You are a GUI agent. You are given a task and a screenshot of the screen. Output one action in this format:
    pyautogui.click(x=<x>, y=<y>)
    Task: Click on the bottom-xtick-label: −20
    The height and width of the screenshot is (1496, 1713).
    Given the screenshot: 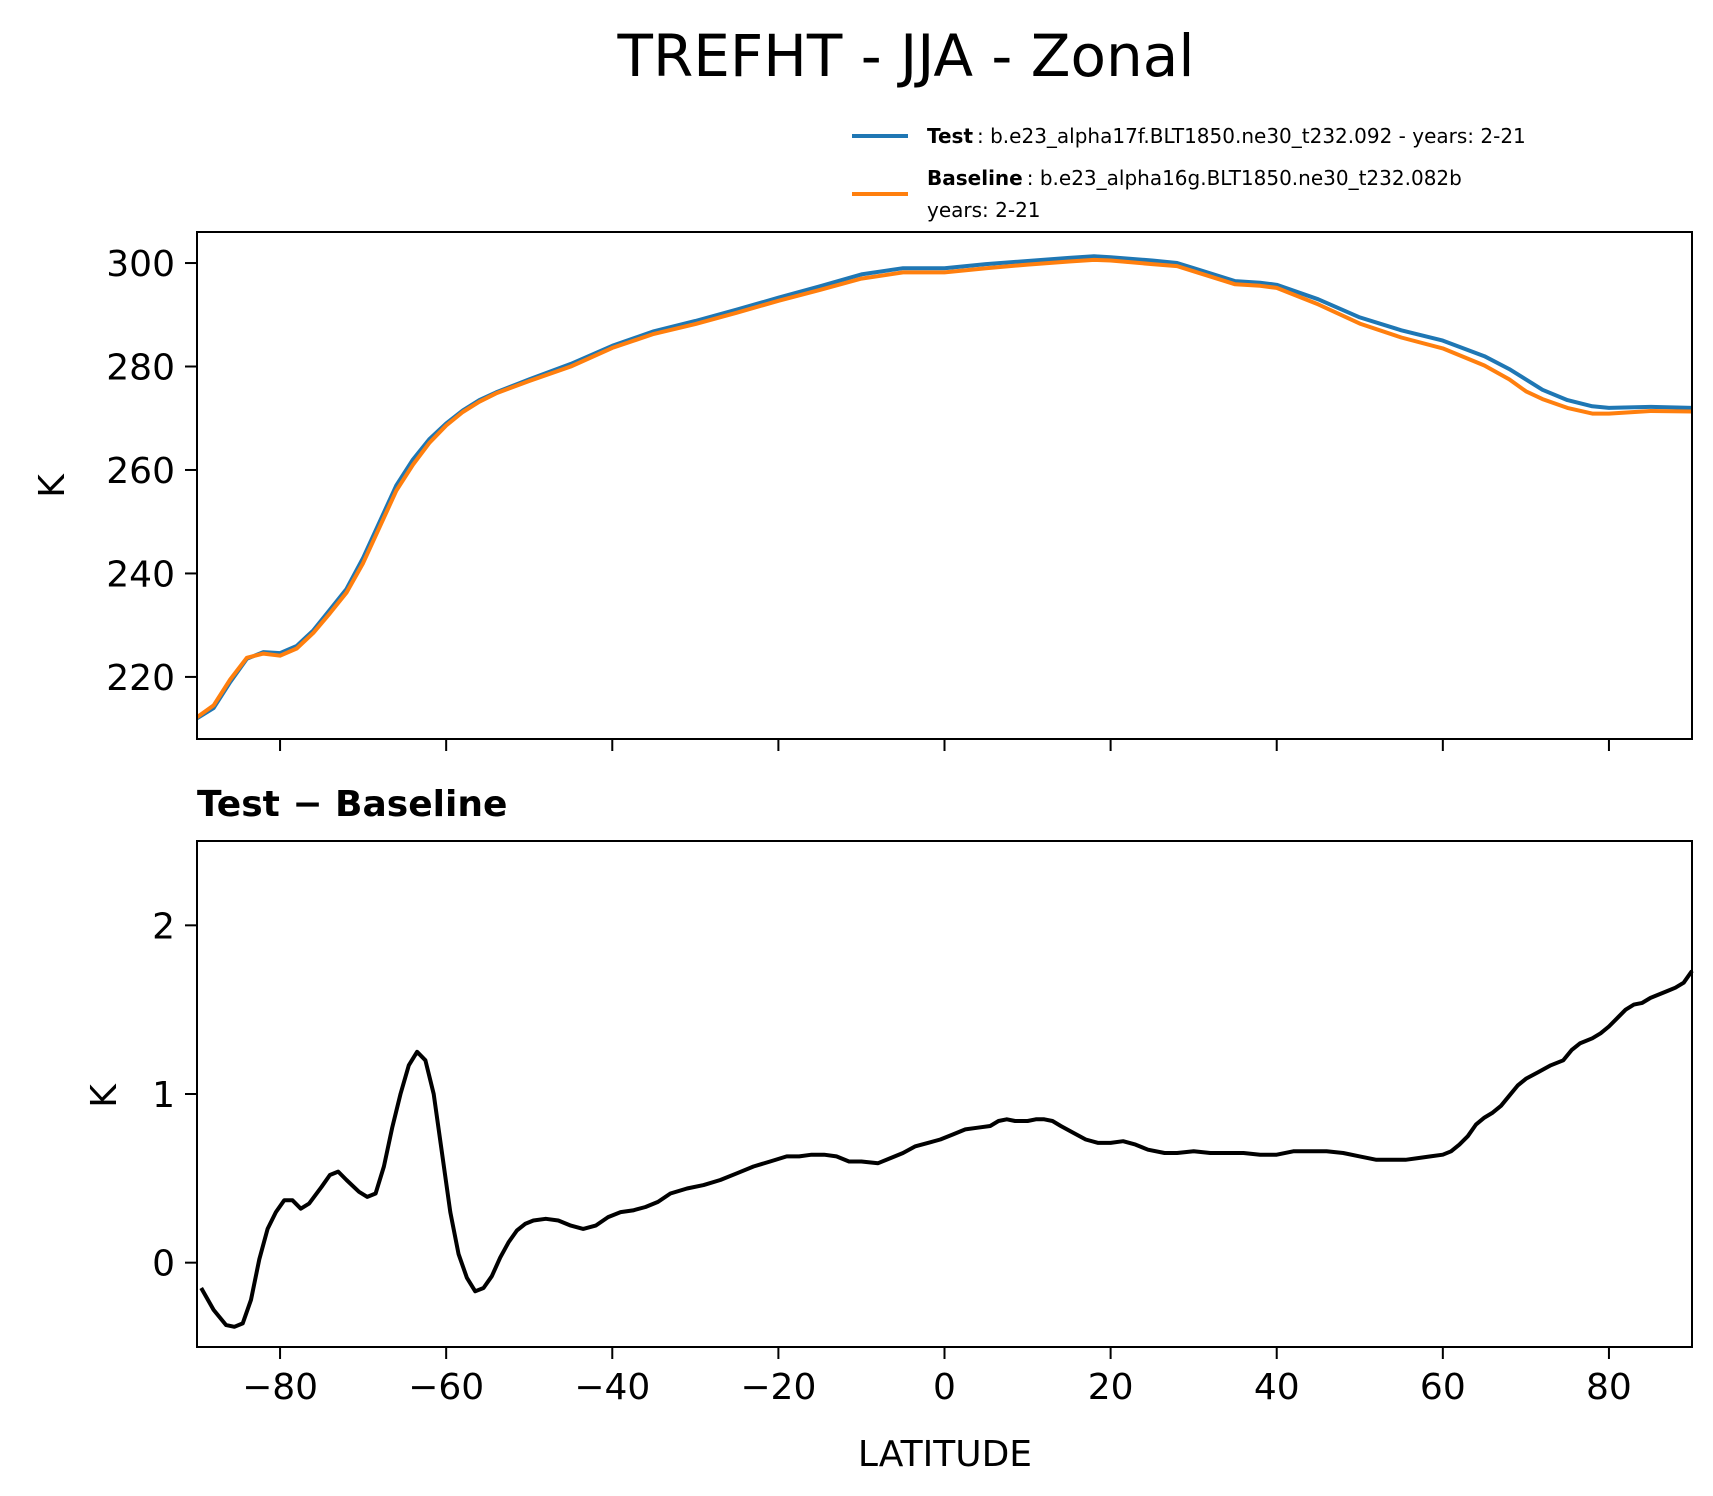 What is the action you would take?
    pyautogui.click(x=778, y=1387)
    